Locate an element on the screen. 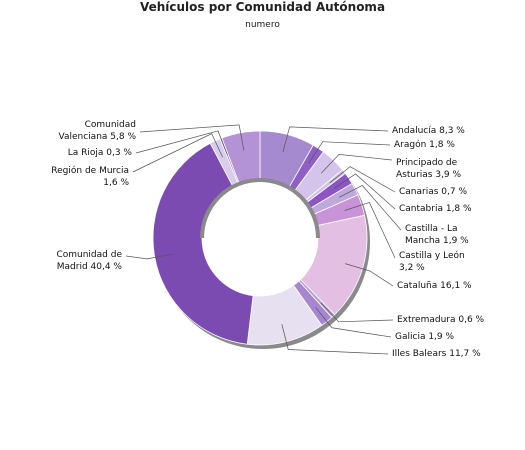 This screenshot has height=450, width=525. slice-label-line: Región de Murcia is located at coordinates (90, 171).